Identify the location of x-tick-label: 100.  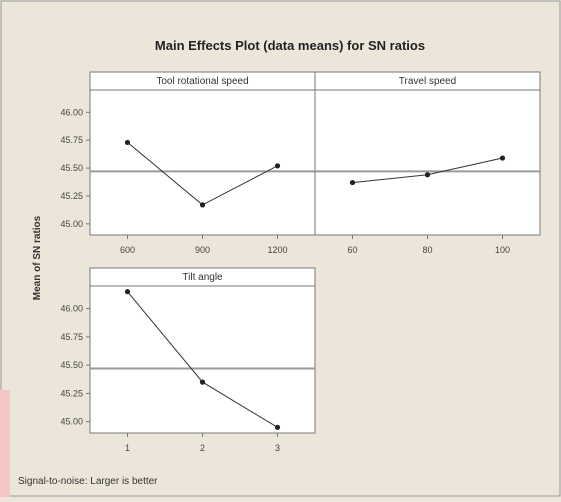
(502, 250).